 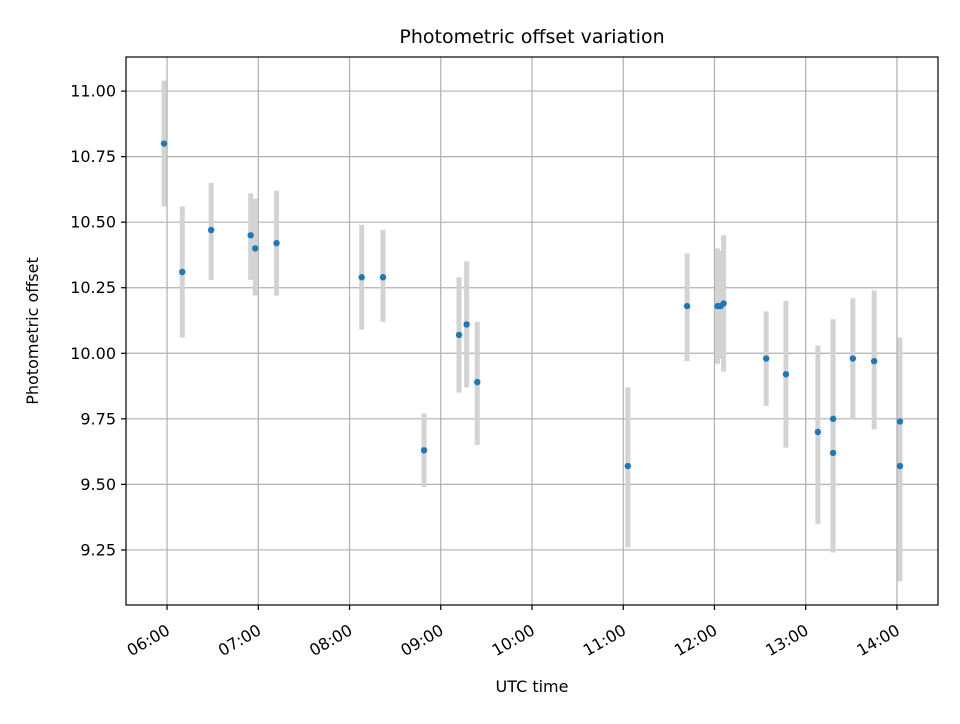 I want to click on y-tick-label: 9.50, so click(x=98, y=484).